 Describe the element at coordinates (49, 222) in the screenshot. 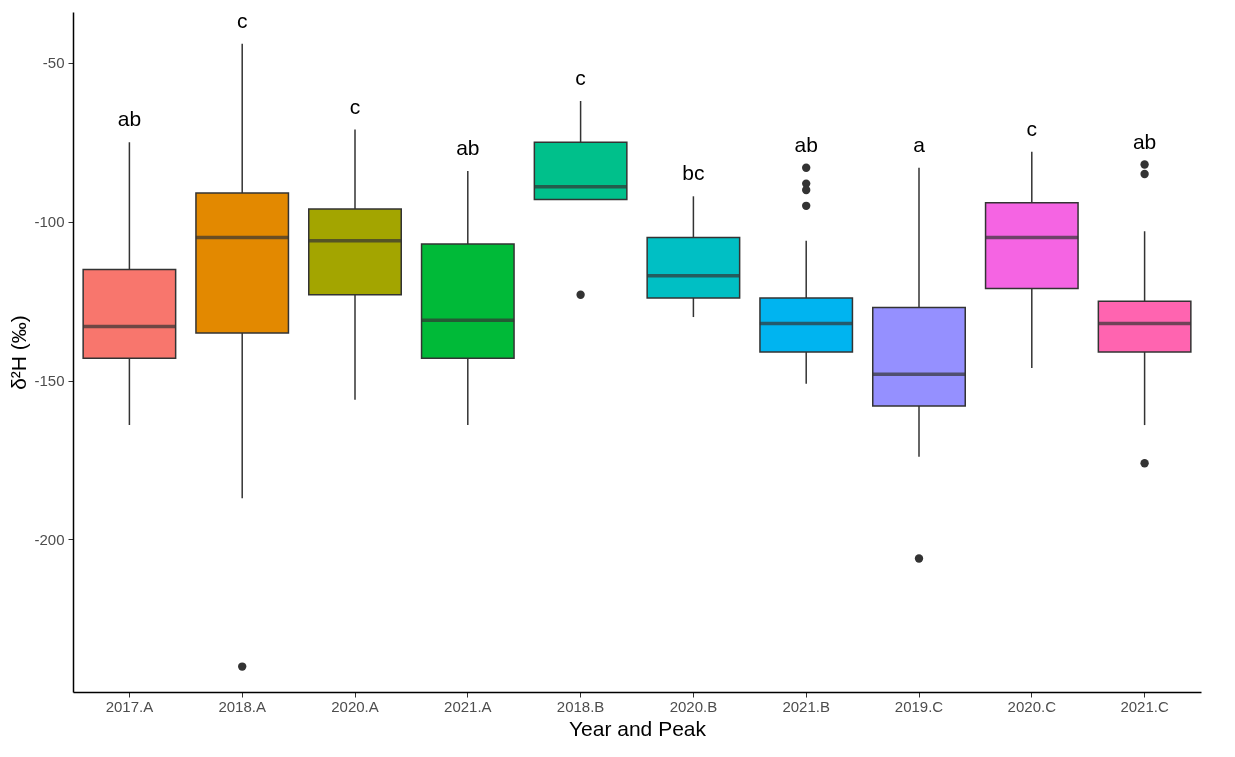

I see `y-tick-label: -100` at that location.